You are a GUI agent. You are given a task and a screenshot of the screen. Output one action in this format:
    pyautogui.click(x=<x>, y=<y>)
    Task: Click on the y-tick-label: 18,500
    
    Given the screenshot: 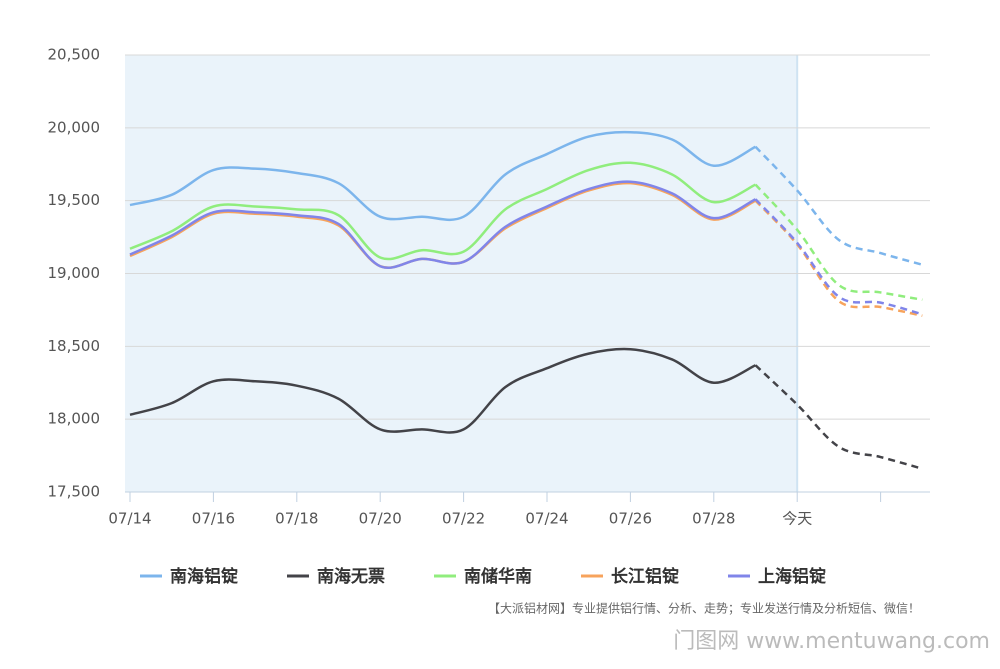 What is the action you would take?
    pyautogui.click(x=74, y=346)
    